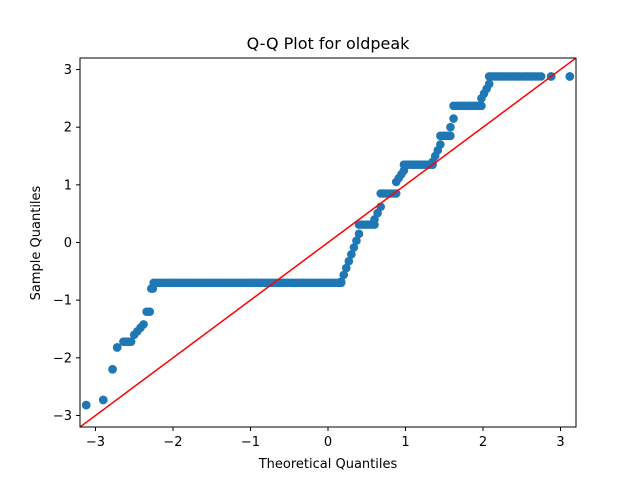 Image resolution: width=640 pixels, height=480 pixels. Describe the element at coordinates (68, 185) in the screenshot. I see `y-tick-label: 1` at that location.